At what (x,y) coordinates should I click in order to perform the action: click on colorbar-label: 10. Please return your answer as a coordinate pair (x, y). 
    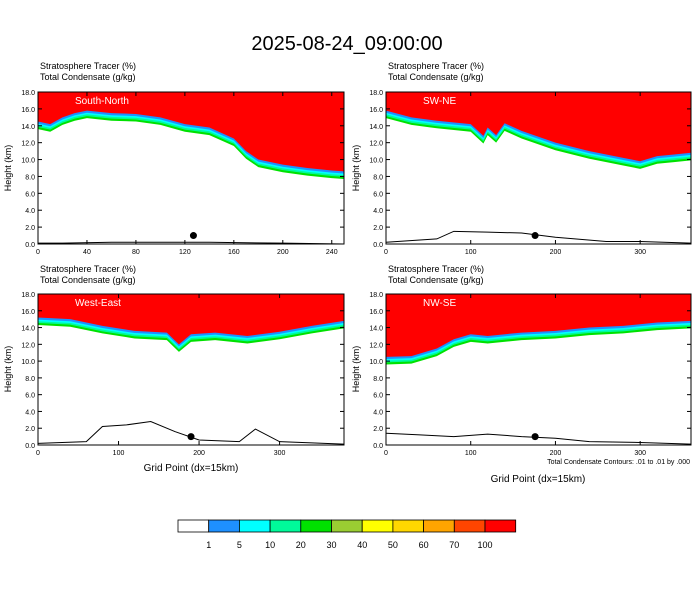
    Looking at the image, I should click on (270, 545).